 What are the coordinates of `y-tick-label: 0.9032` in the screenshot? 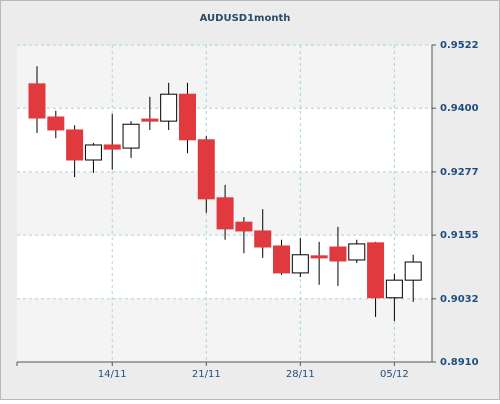 It's located at (459, 299).